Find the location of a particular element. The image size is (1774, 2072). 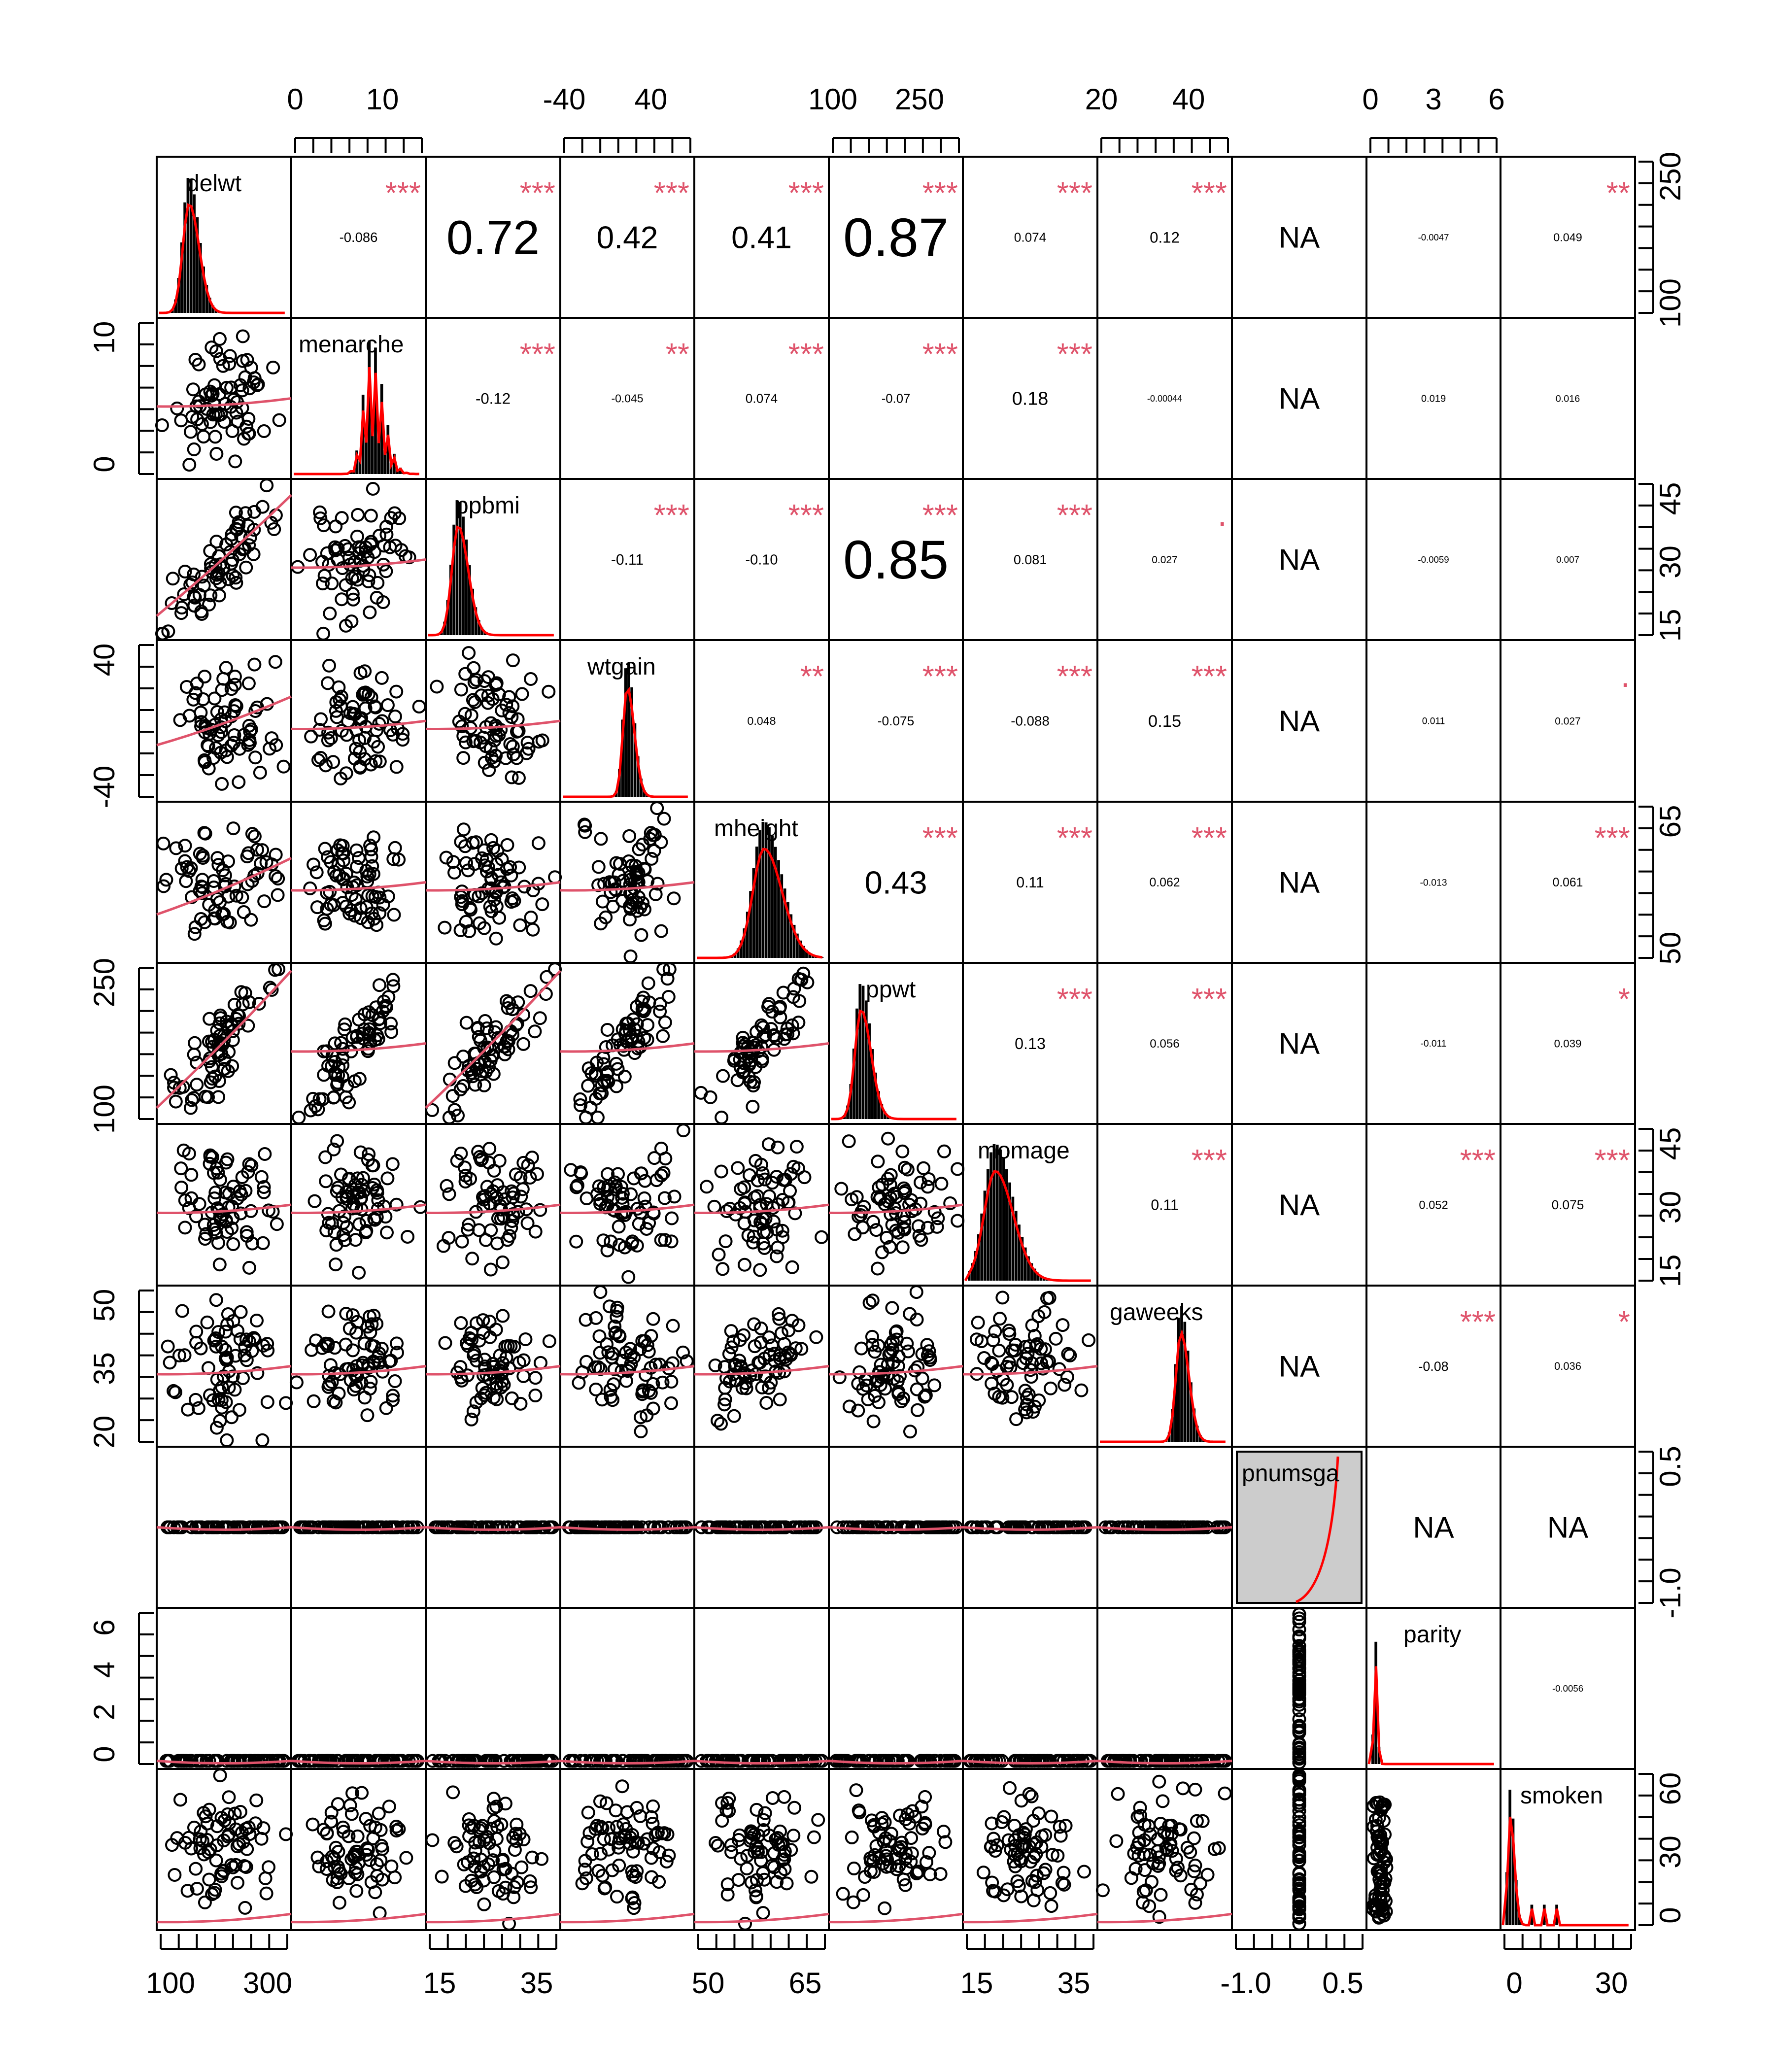

right-tick-label-2-1: 30 is located at coordinates (1671, 561).